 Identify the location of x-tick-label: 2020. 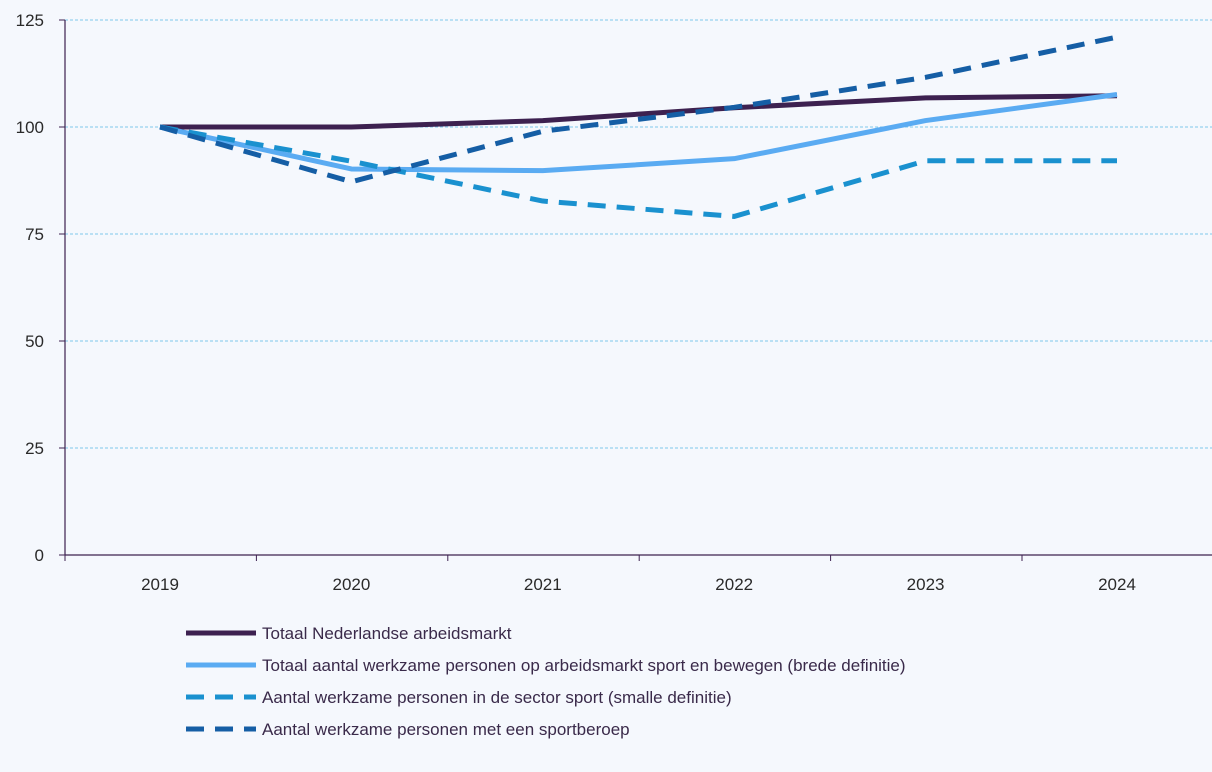
(351, 584).